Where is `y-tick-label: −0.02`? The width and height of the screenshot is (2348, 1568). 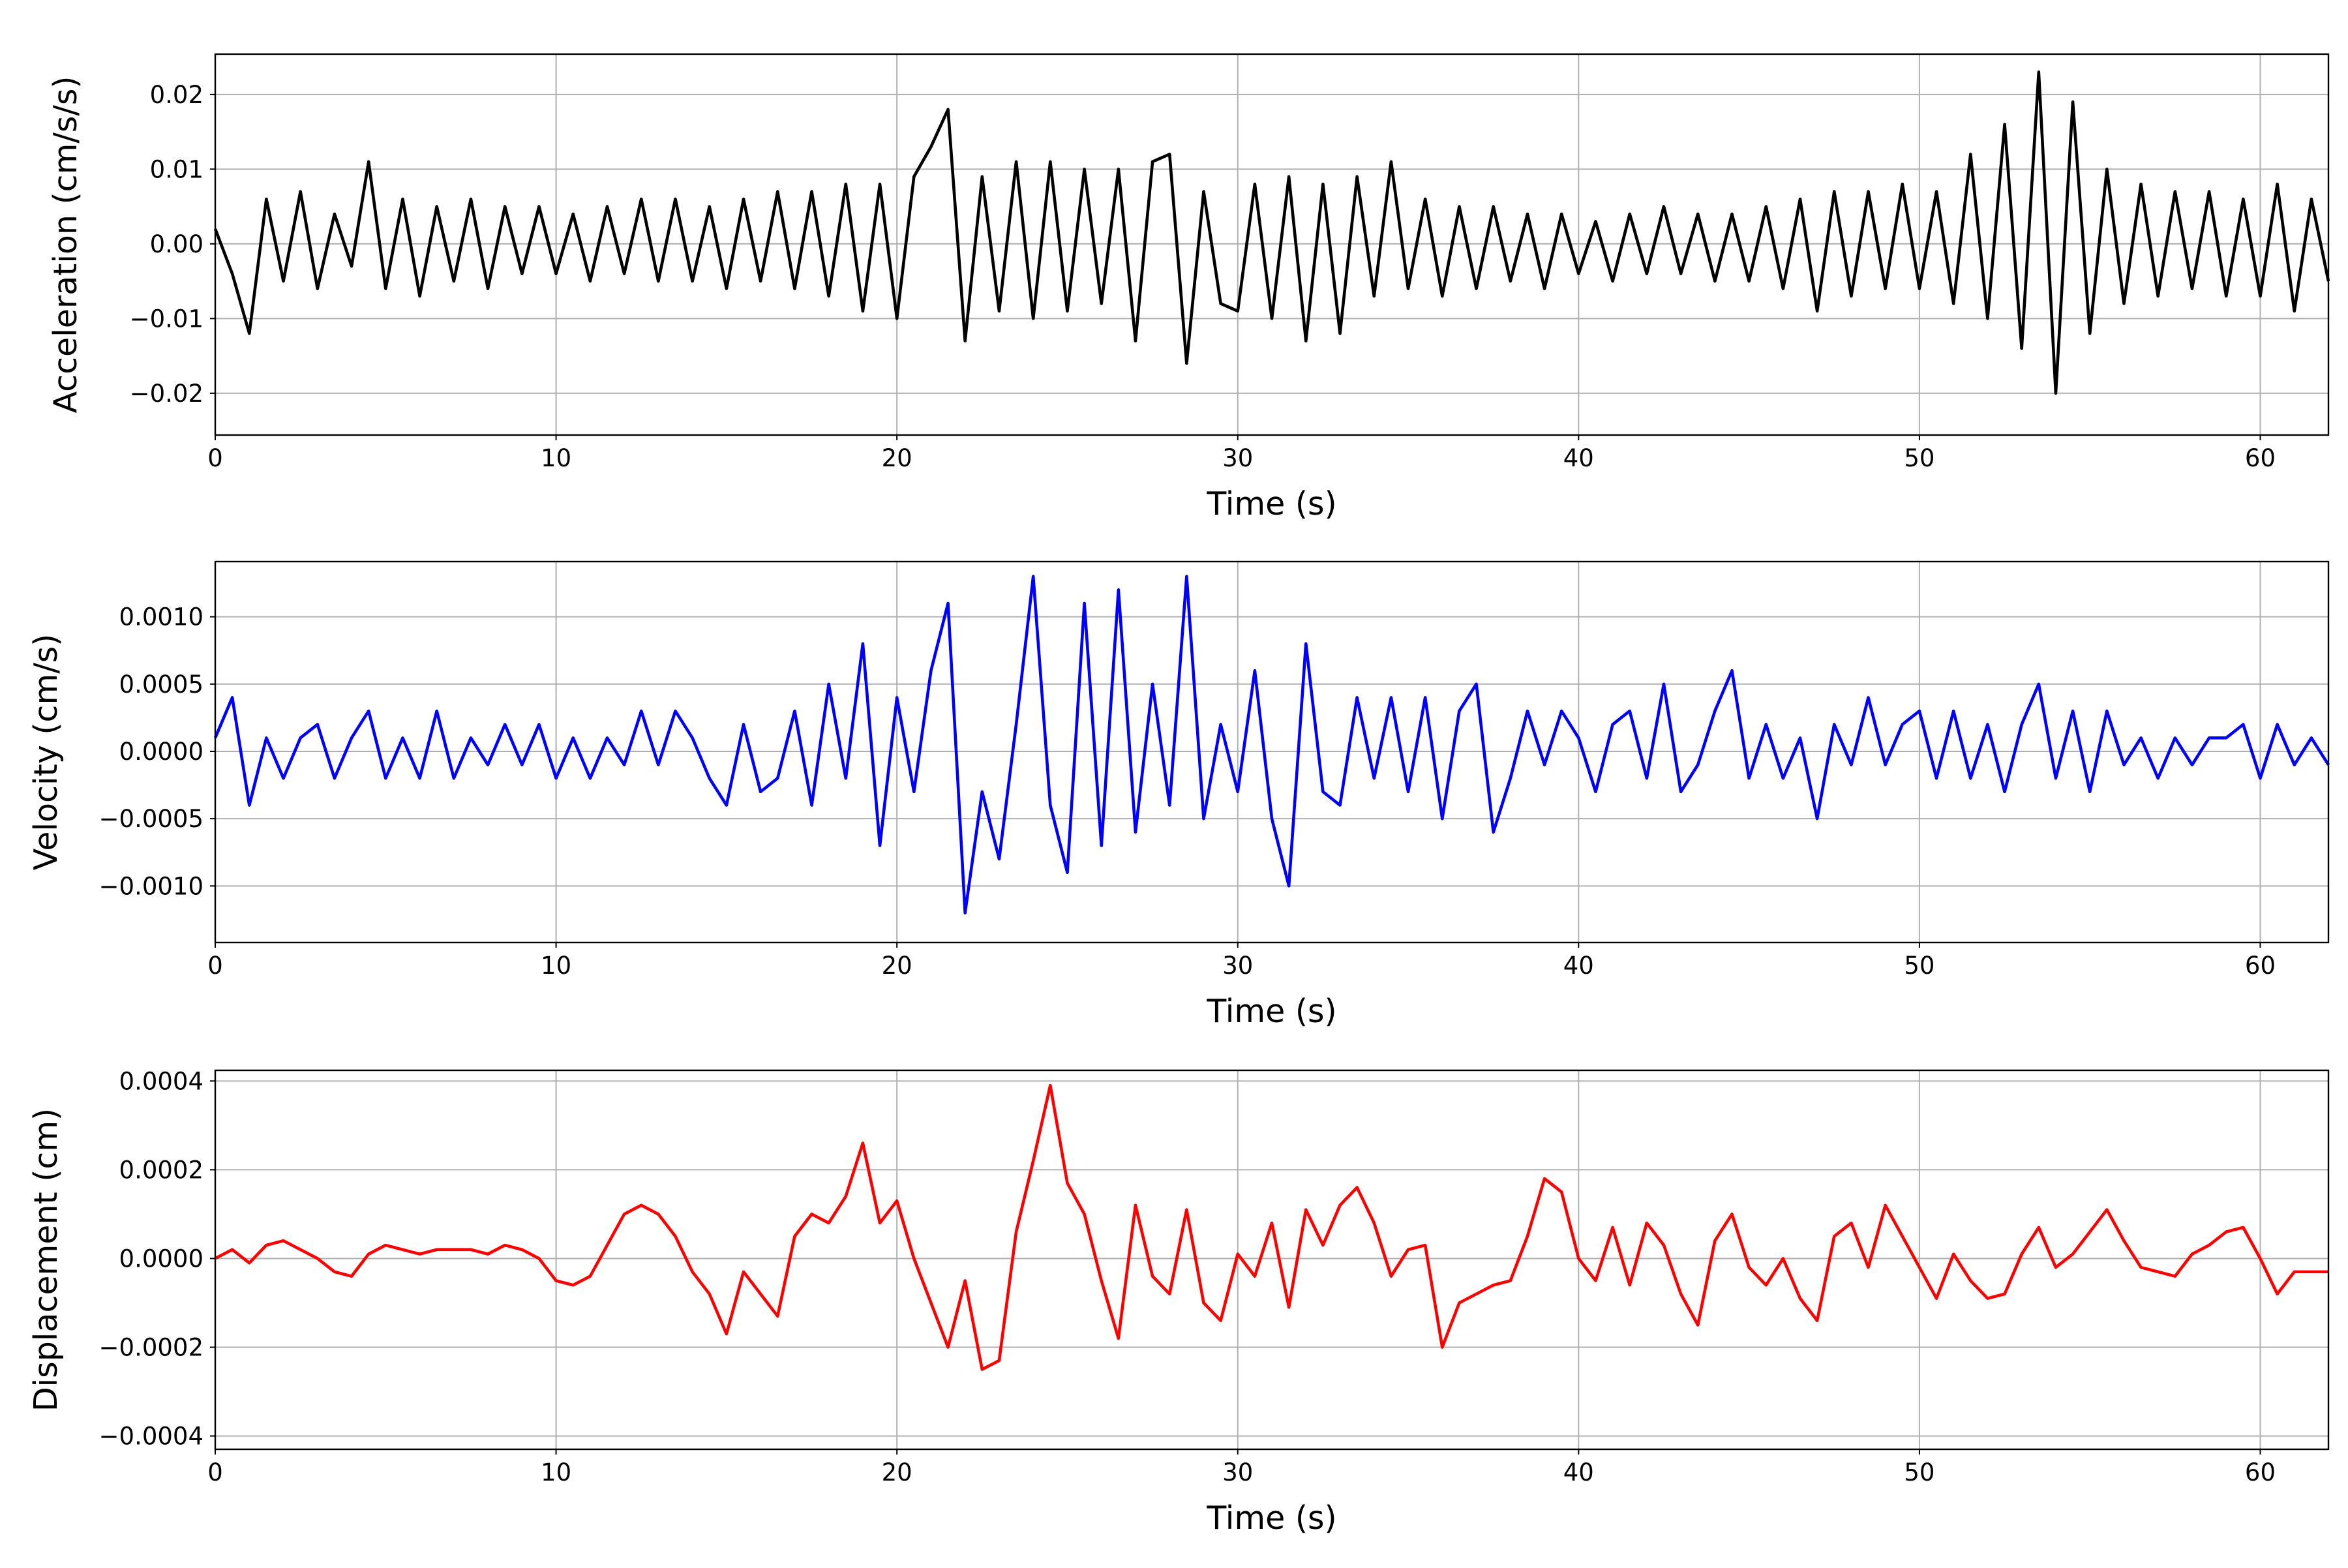
y-tick-label: −0.02 is located at coordinates (167, 394).